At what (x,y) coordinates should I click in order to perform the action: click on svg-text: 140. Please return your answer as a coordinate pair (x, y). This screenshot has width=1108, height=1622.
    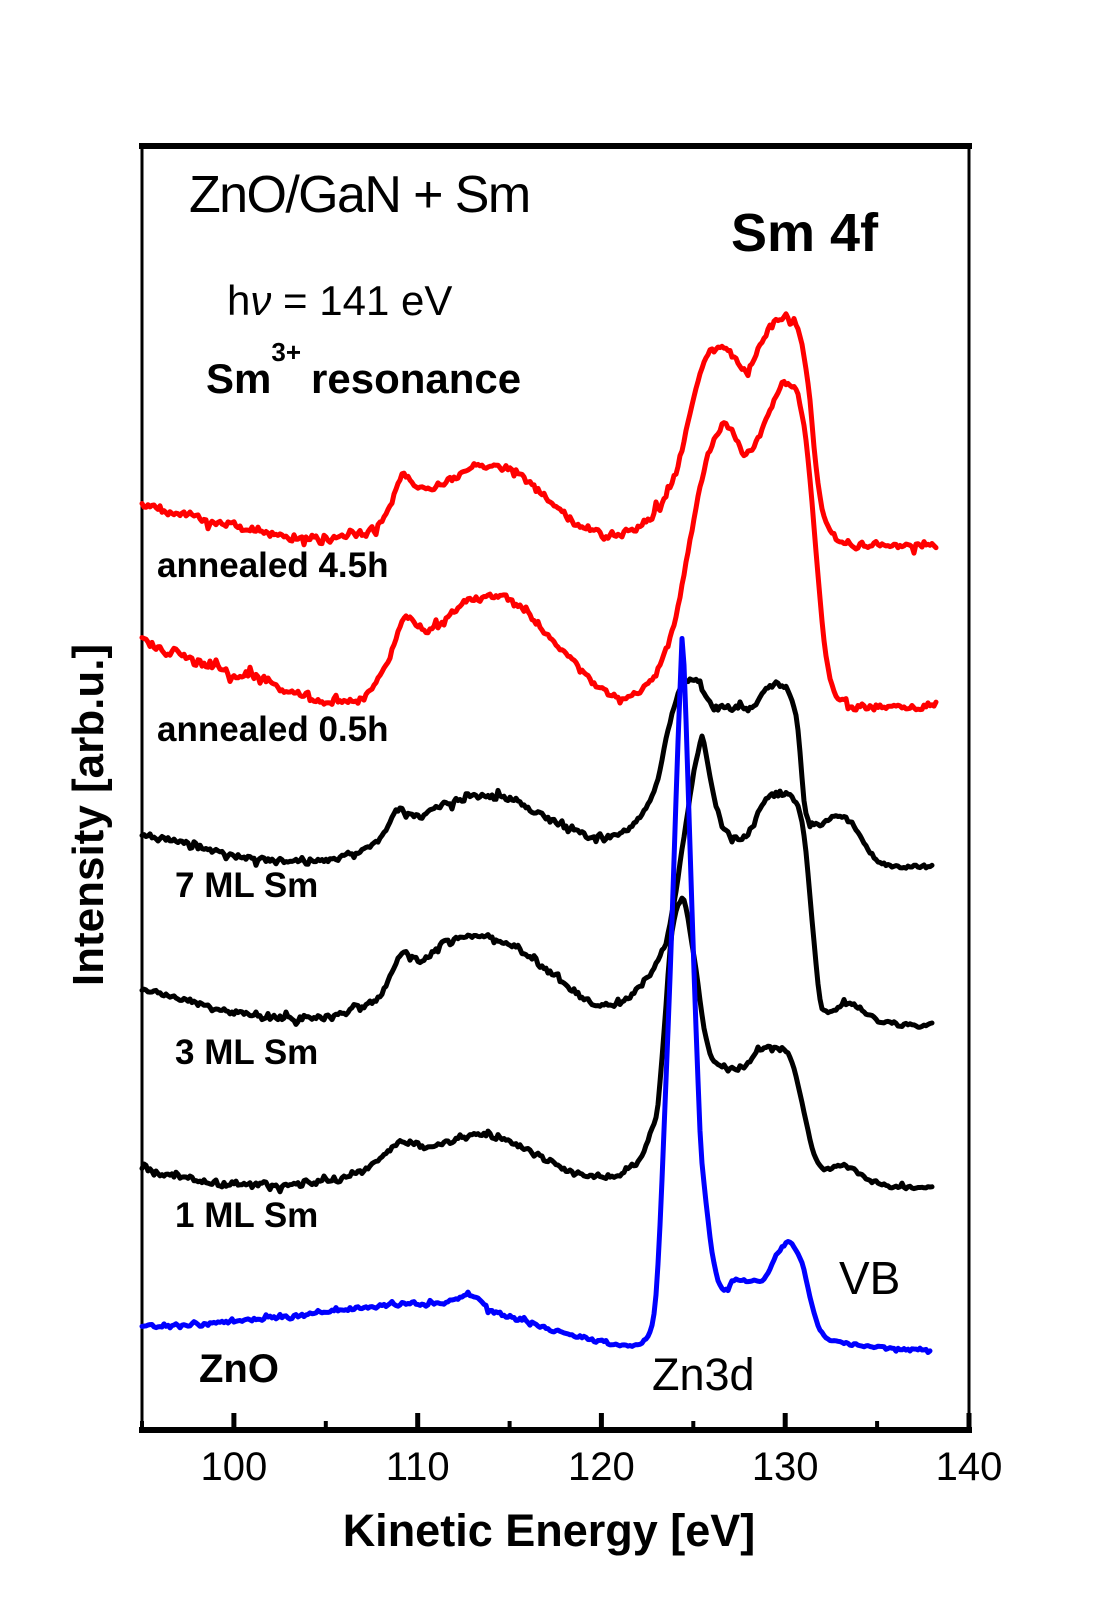
    Looking at the image, I should click on (969, 1467).